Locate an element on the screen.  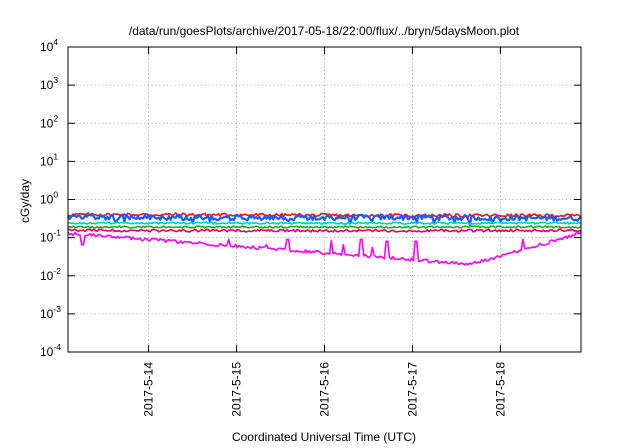
y-tick-label: 10⁻¹ is located at coordinates (50, 236).